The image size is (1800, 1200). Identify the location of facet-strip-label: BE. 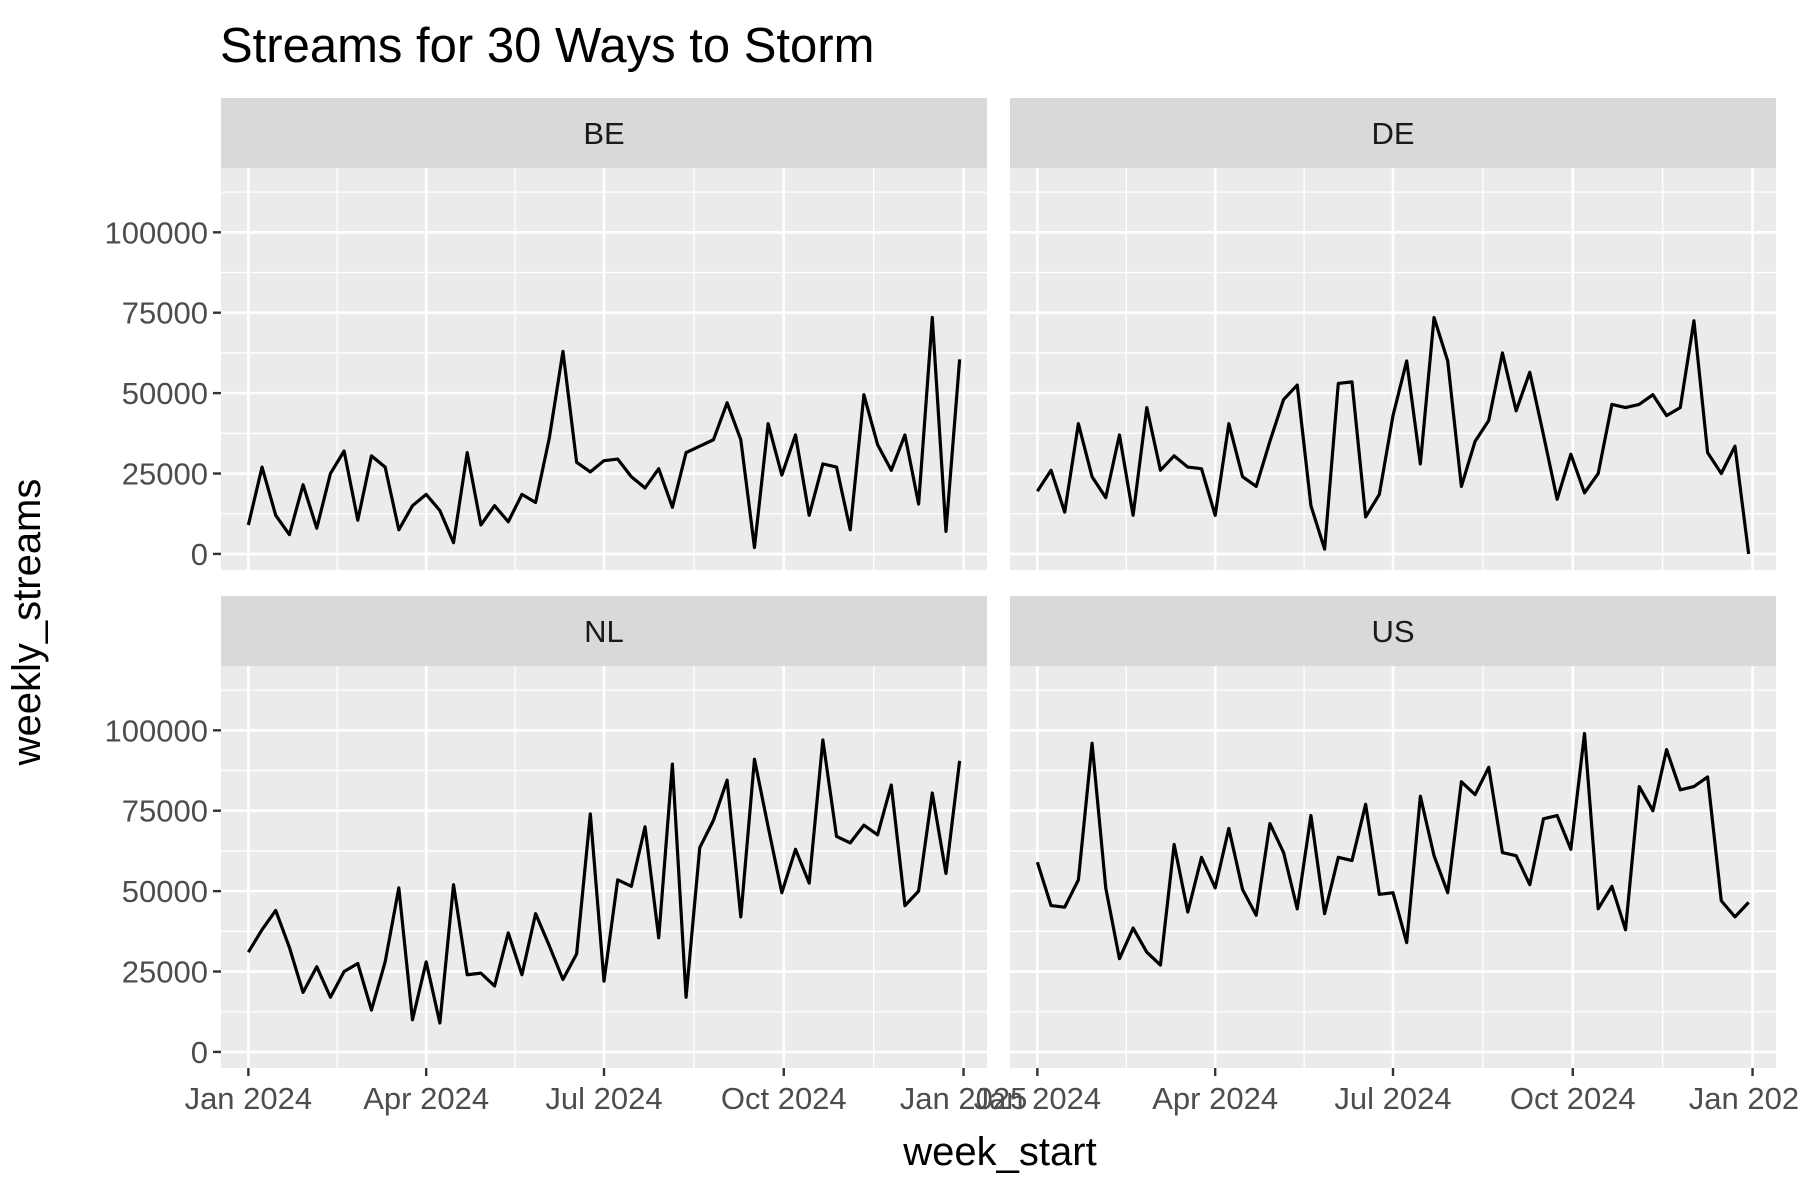
(603, 133).